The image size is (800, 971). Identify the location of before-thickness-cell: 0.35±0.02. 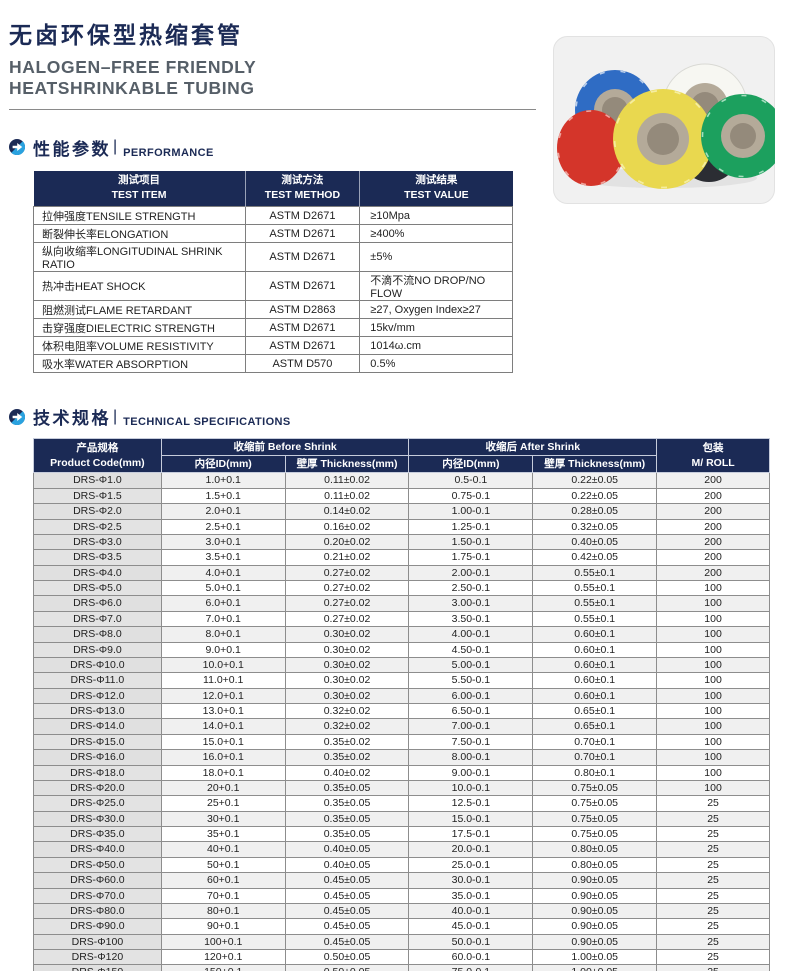
(347, 757).